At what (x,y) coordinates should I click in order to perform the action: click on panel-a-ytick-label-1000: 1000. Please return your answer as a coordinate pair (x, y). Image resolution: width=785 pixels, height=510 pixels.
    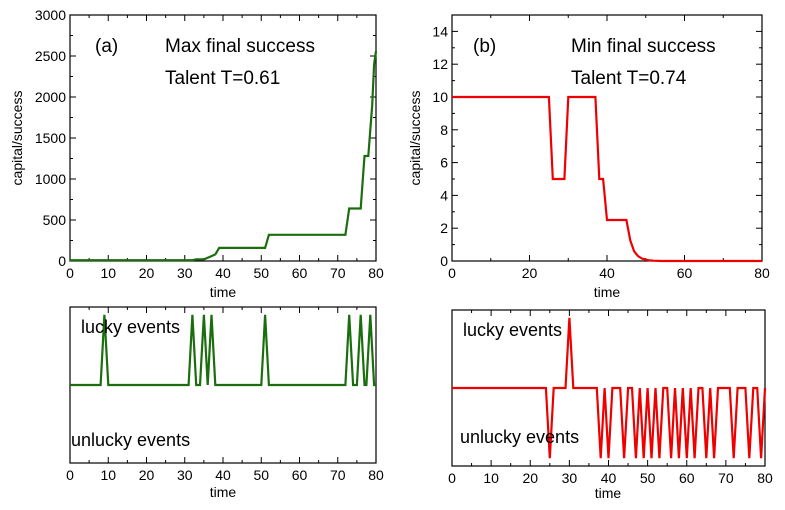
    Looking at the image, I should click on (50, 179).